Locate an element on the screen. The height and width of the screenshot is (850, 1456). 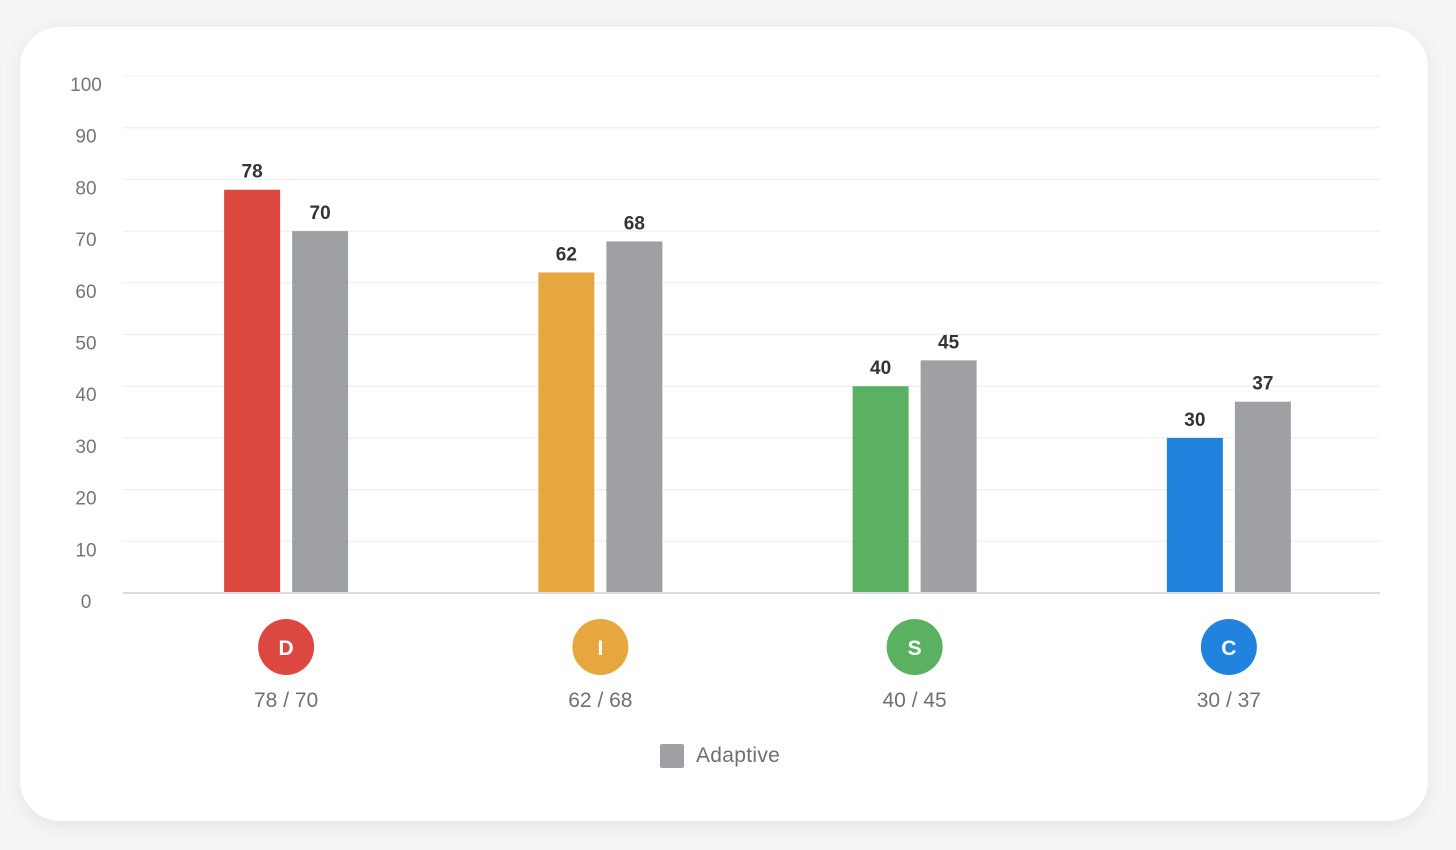
y-tick-label: 30 is located at coordinates (85, 447).